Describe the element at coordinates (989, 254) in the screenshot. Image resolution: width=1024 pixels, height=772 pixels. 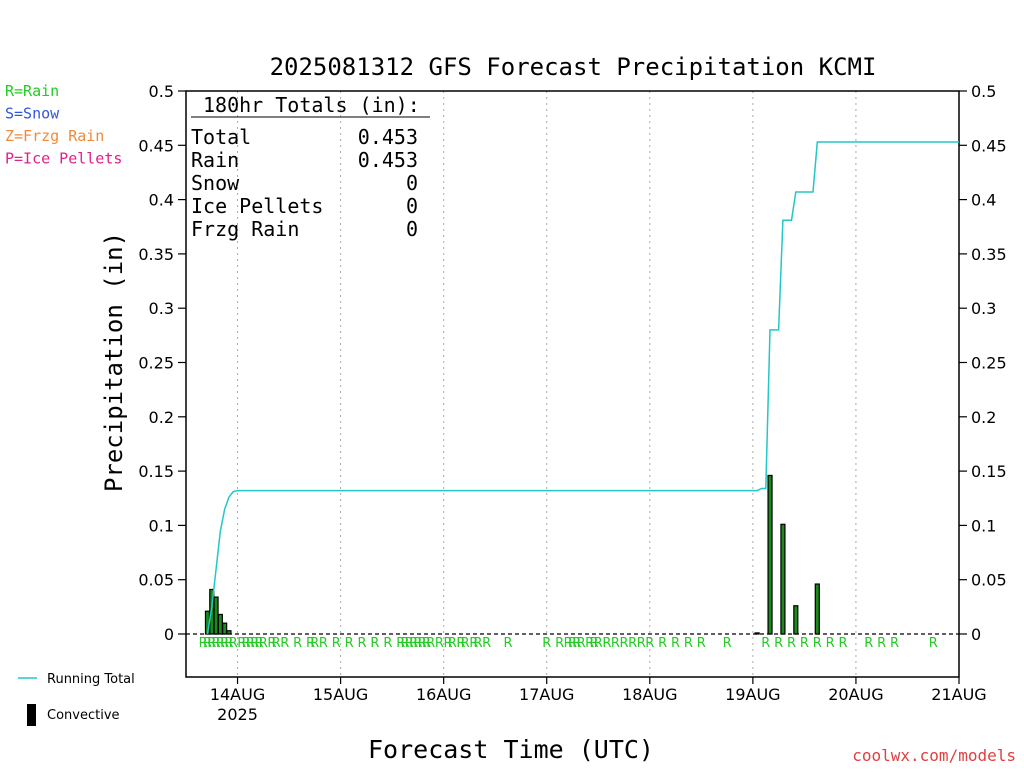
I see `y-tick-label-right: 0.35` at that location.